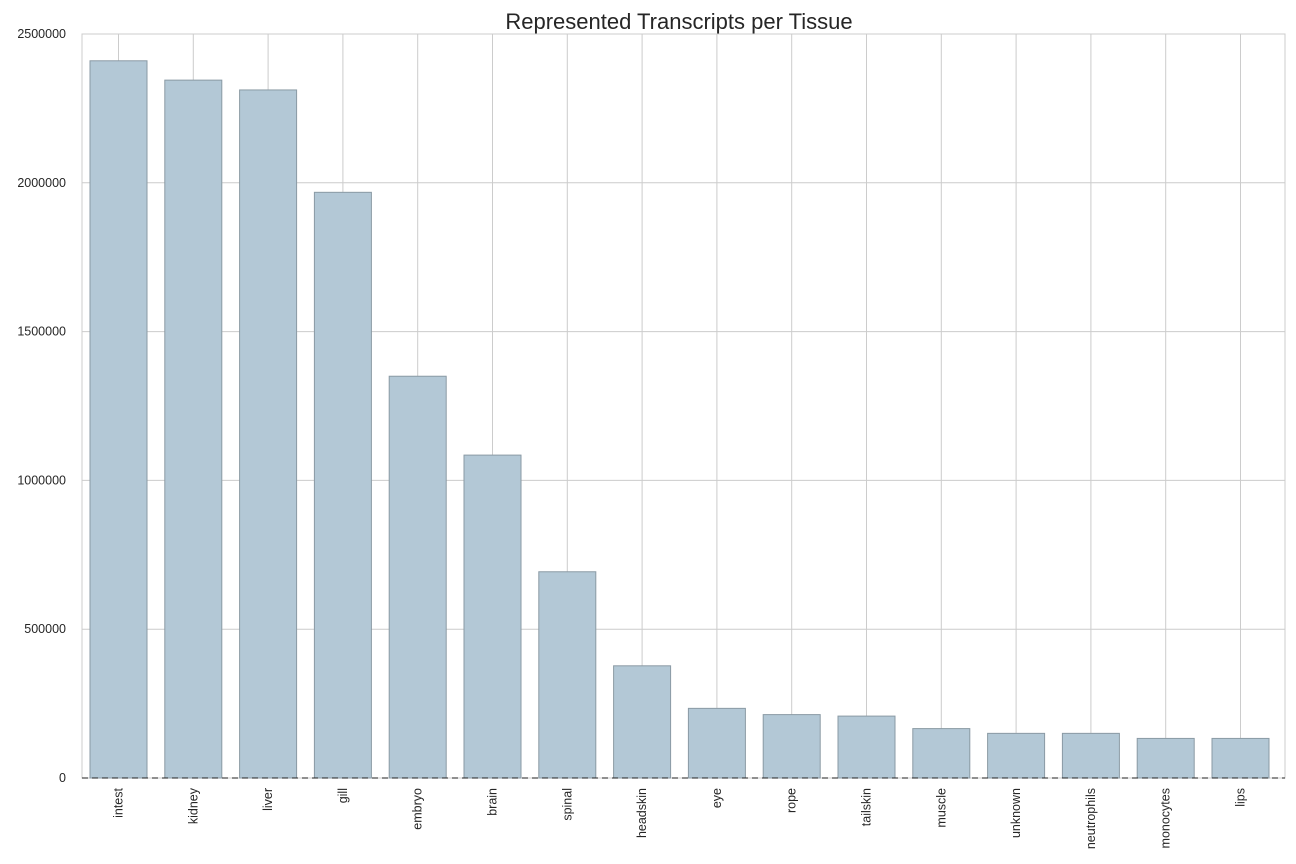 This screenshot has height=864, width=1296. Describe the element at coordinates (41, 332) in the screenshot. I see `y-tick-label: 1500000` at that location.